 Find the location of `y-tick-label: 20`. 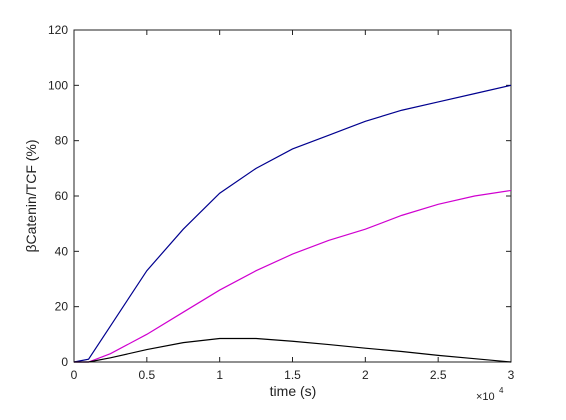

y-tick-label: 20 is located at coordinates (62, 307).